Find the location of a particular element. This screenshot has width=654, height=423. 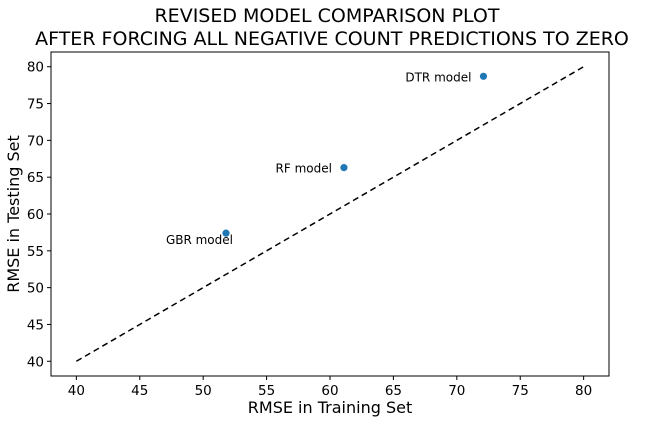

x-tick-label: 70 is located at coordinates (456, 391).